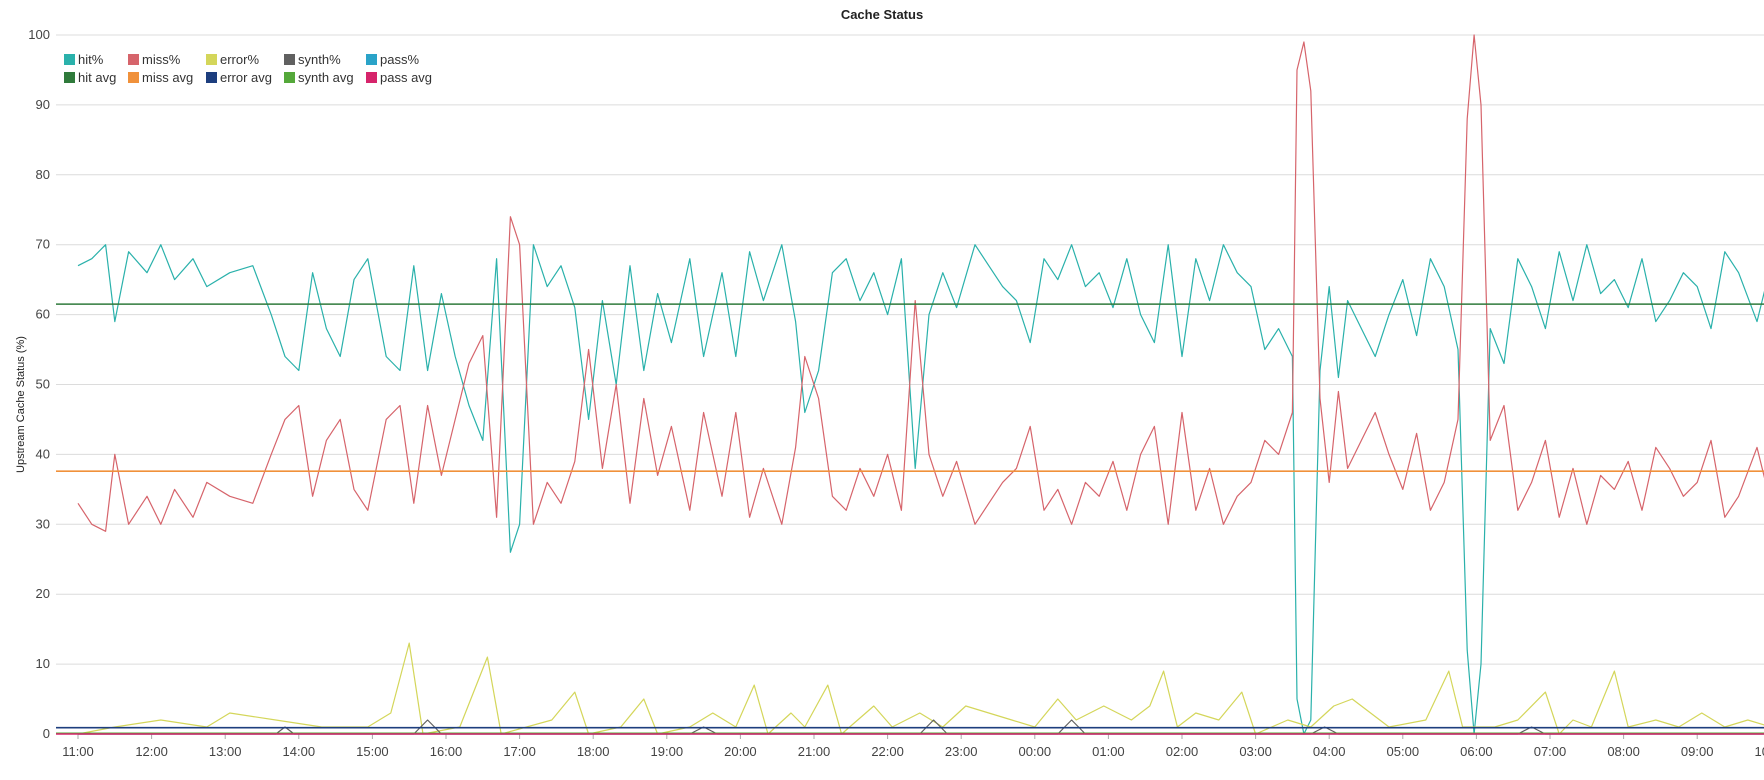 This screenshot has height=780, width=1764. What do you see at coordinates (43, 453) in the screenshot?
I see `y-tick-label: 40` at bounding box center [43, 453].